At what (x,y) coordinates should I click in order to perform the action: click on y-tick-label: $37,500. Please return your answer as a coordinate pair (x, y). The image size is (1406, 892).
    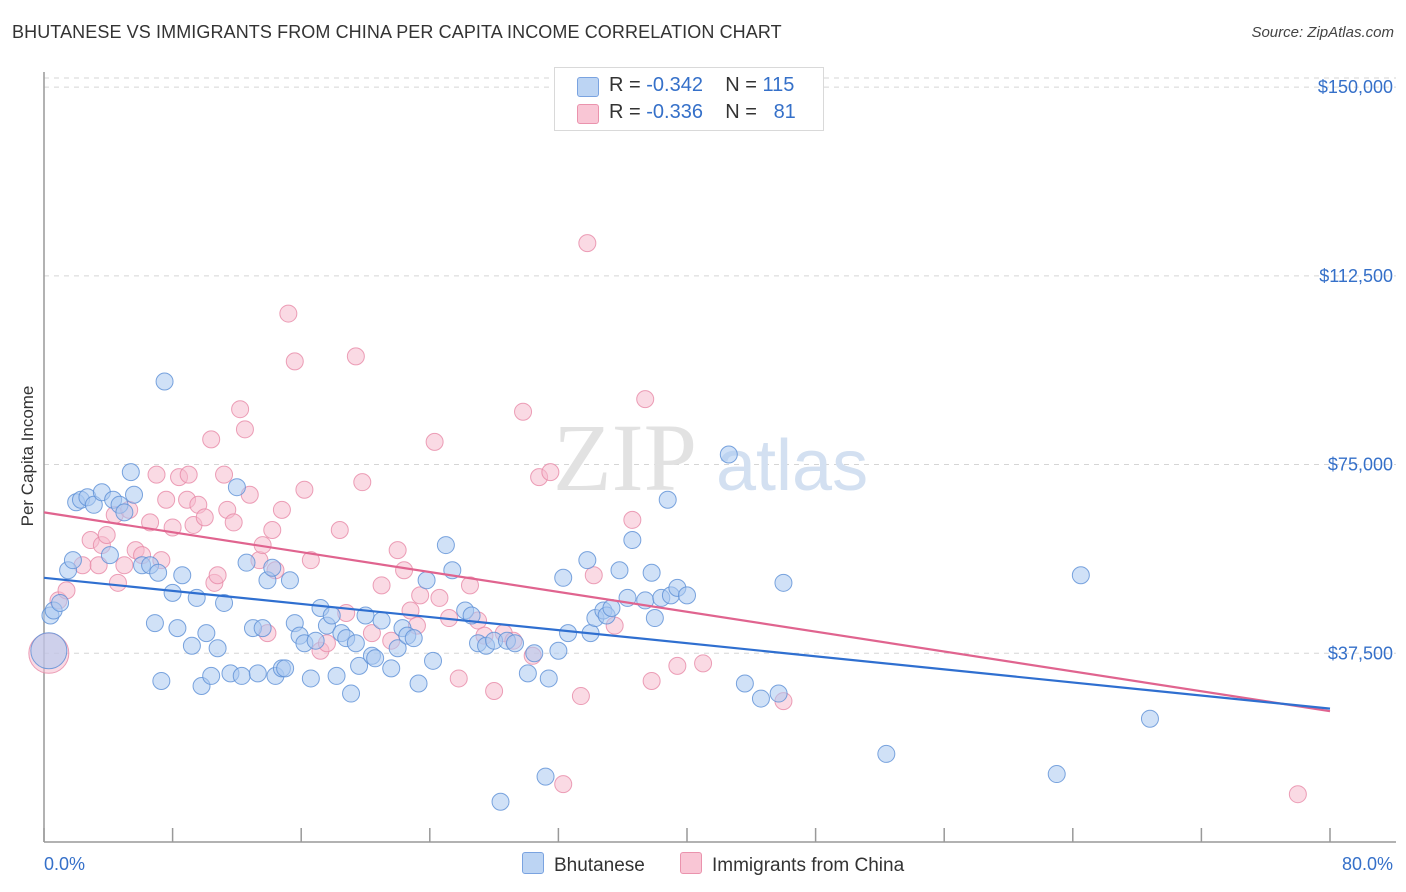
    Looking at the image, I should click on (1360, 653).